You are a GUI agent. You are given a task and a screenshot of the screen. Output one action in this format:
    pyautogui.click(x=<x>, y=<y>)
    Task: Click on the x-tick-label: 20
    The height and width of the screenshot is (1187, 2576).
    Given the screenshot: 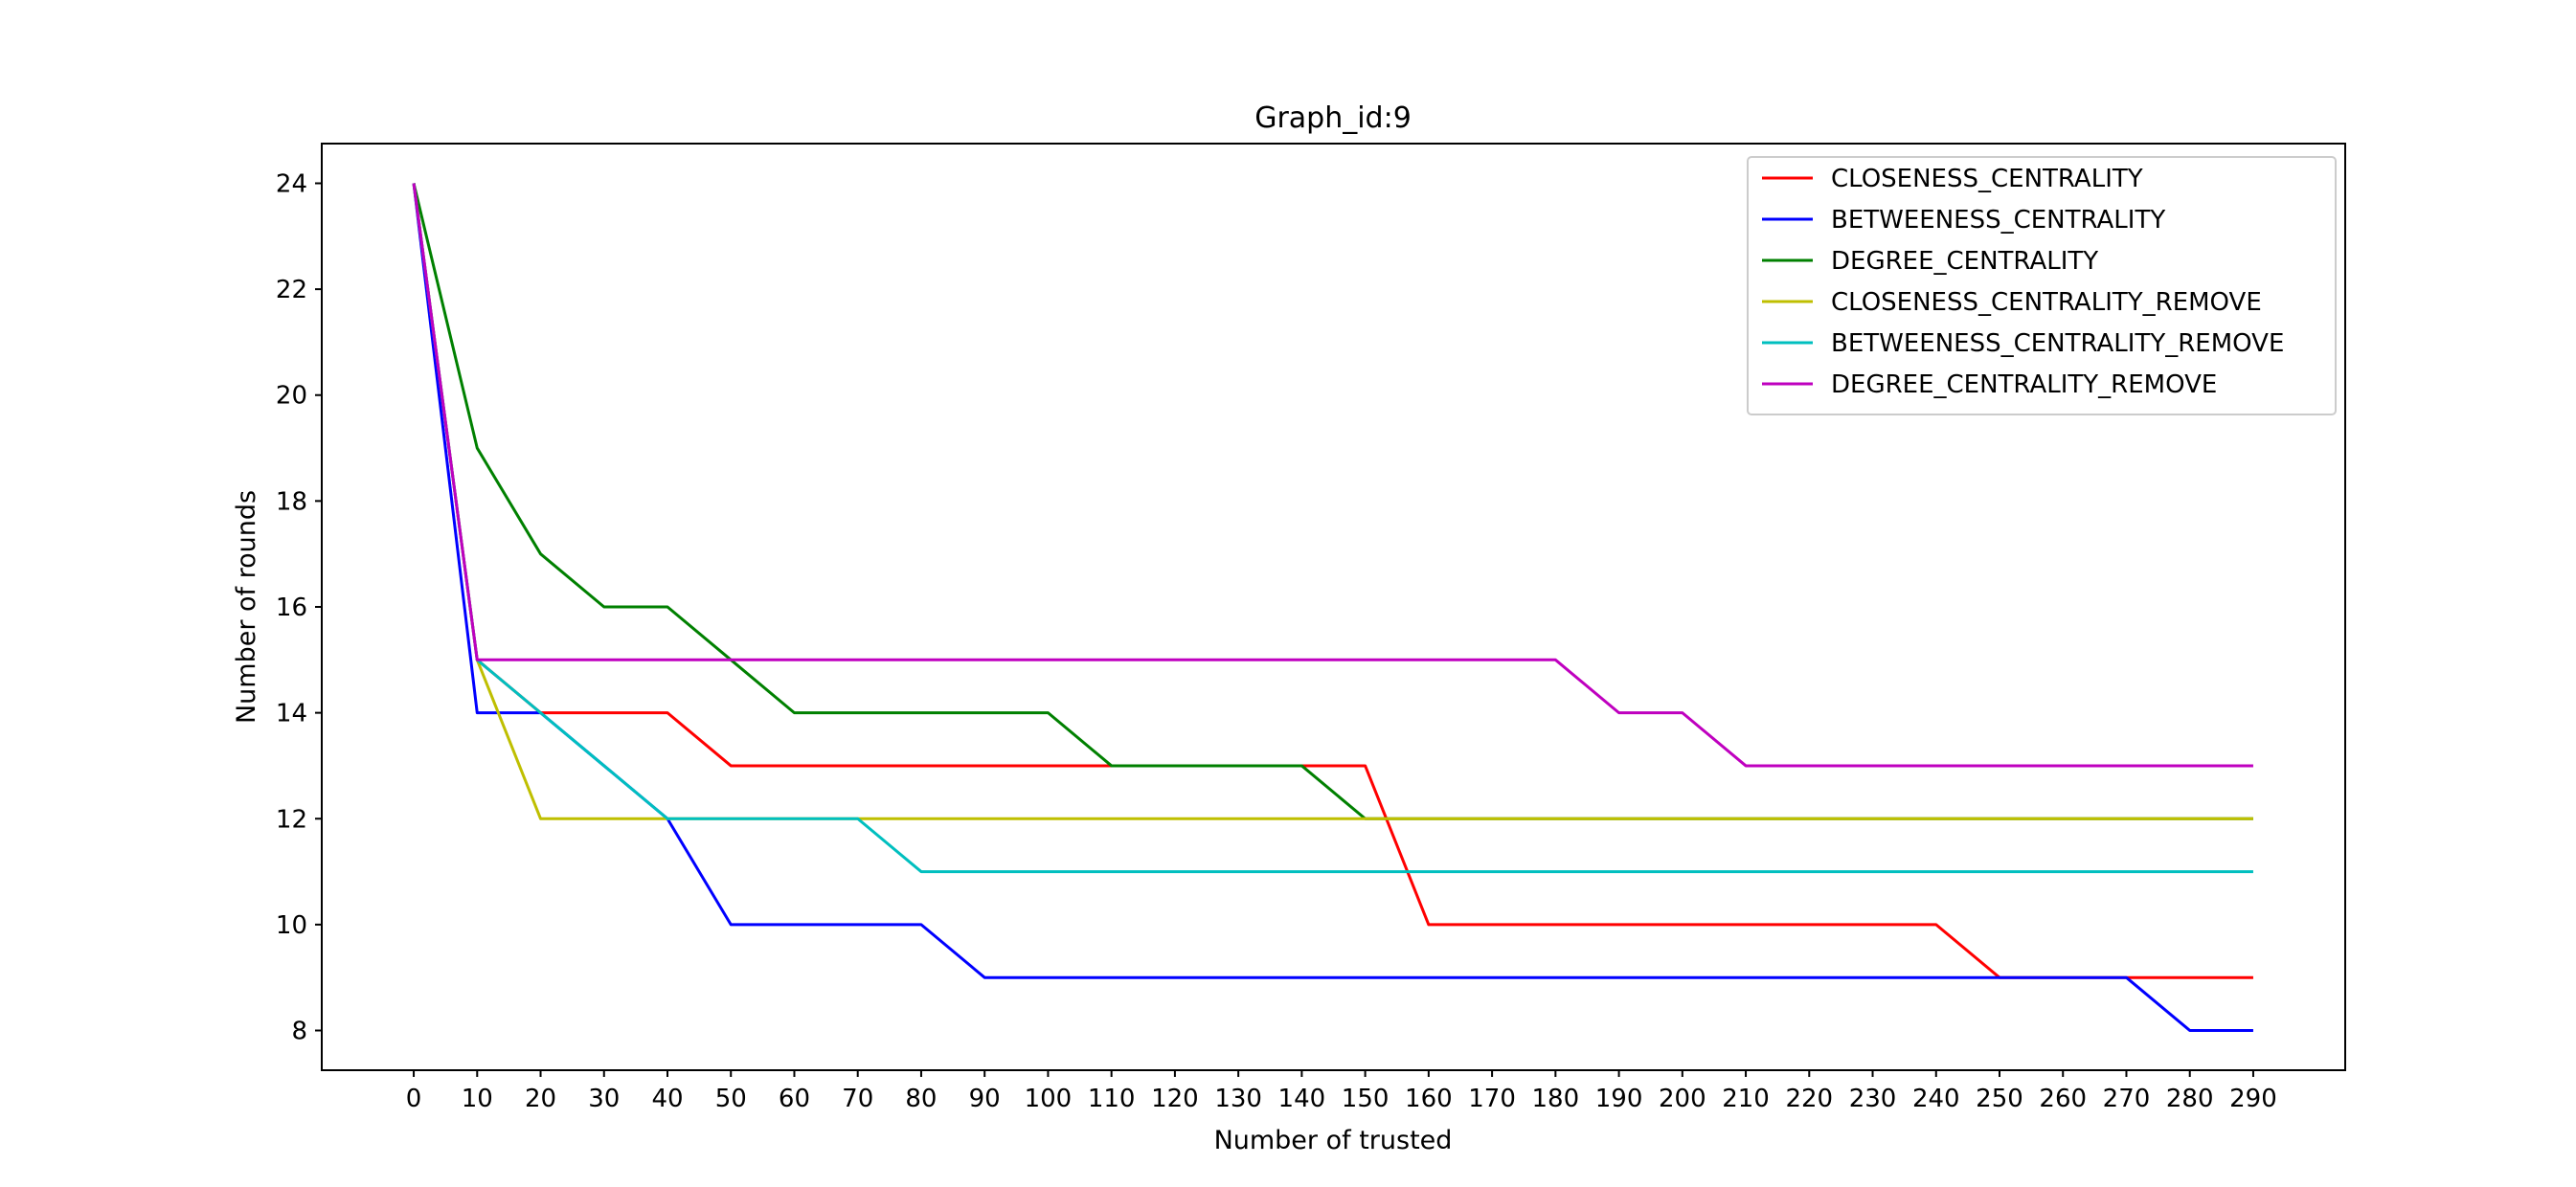 What is the action you would take?
    pyautogui.click(x=540, y=1099)
    